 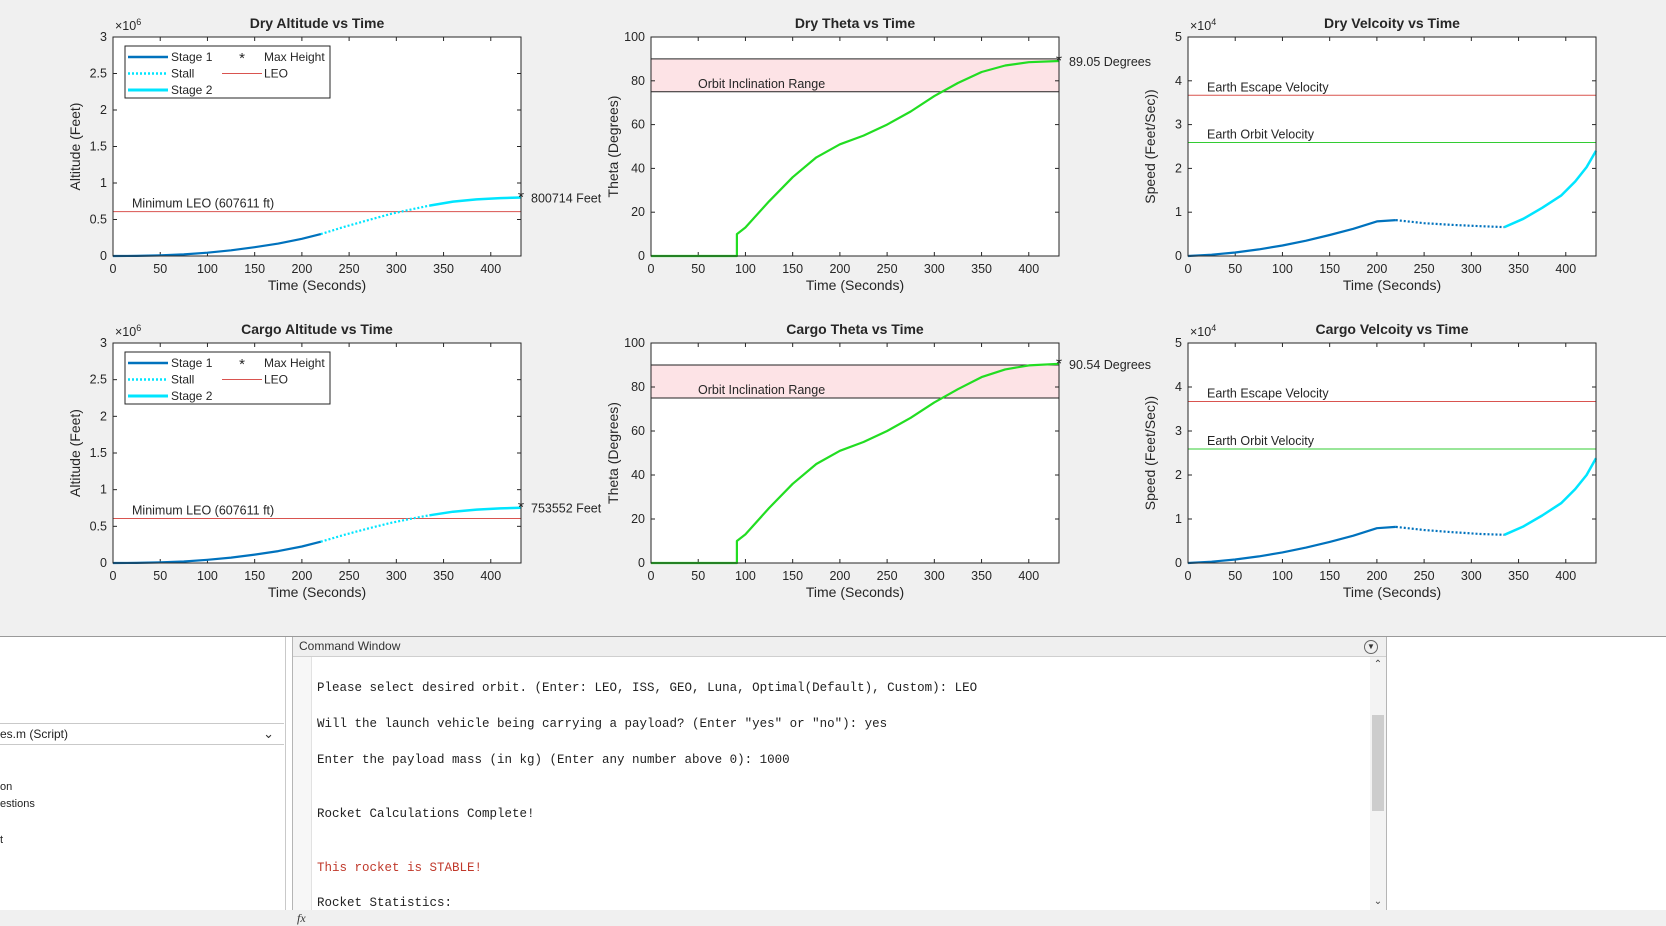 What do you see at coordinates (855, 23) in the screenshot?
I see `chart-title: Dry Theta vs Time` at bounding box center [855, 23].